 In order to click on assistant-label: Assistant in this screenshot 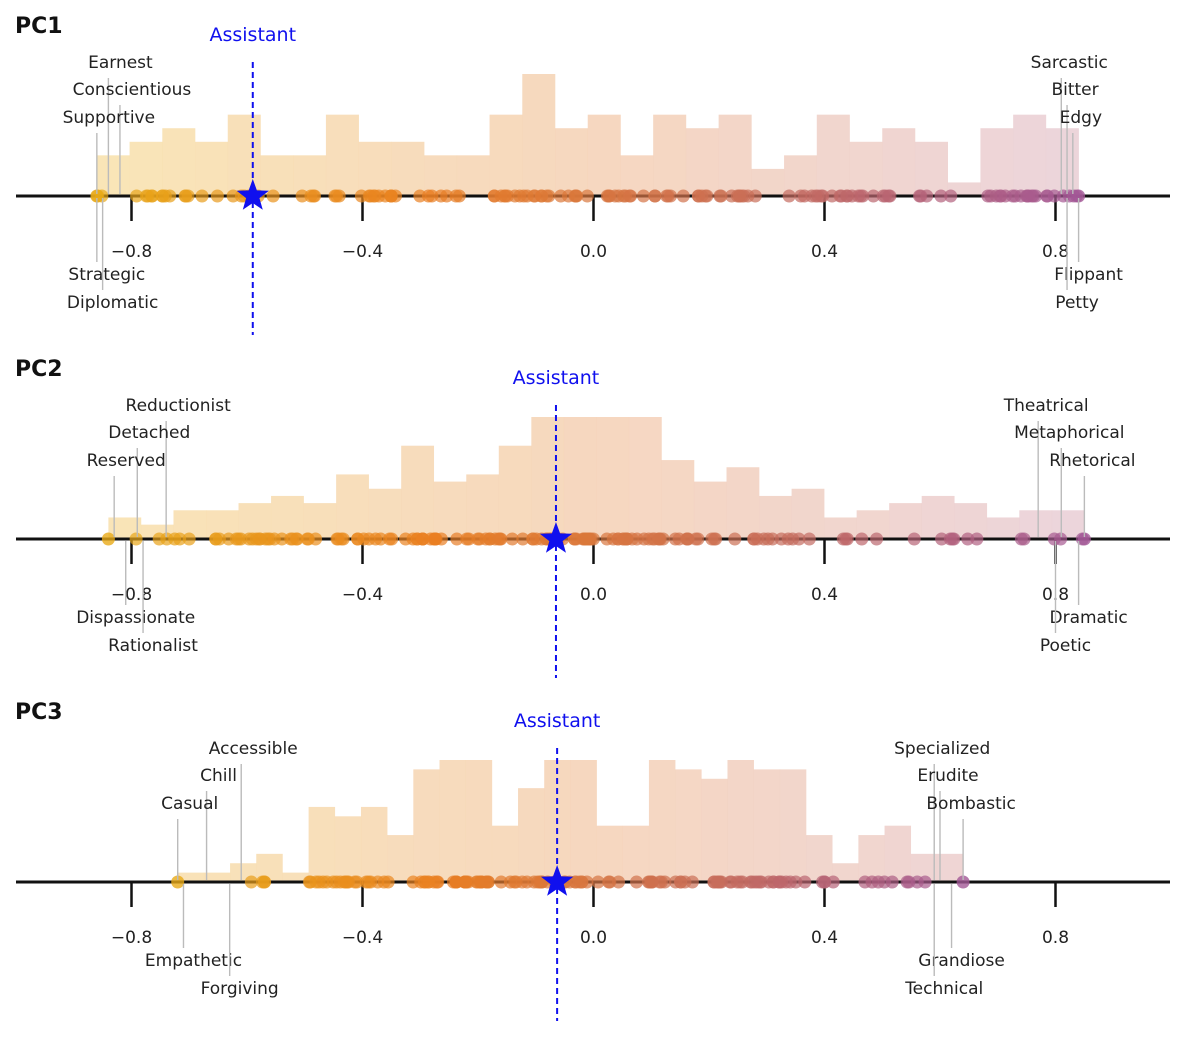, I will do `click(252, 35)`.